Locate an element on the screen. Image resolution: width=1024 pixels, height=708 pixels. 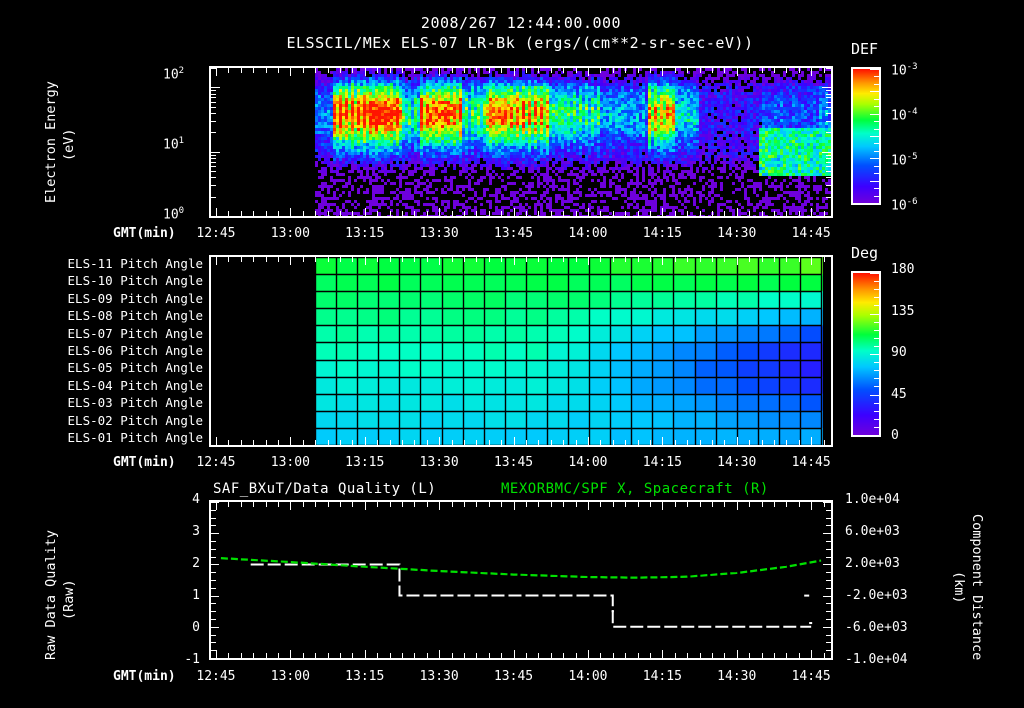
deg-colorbar-tick-90: 90 is located at coordinates (899, 352).